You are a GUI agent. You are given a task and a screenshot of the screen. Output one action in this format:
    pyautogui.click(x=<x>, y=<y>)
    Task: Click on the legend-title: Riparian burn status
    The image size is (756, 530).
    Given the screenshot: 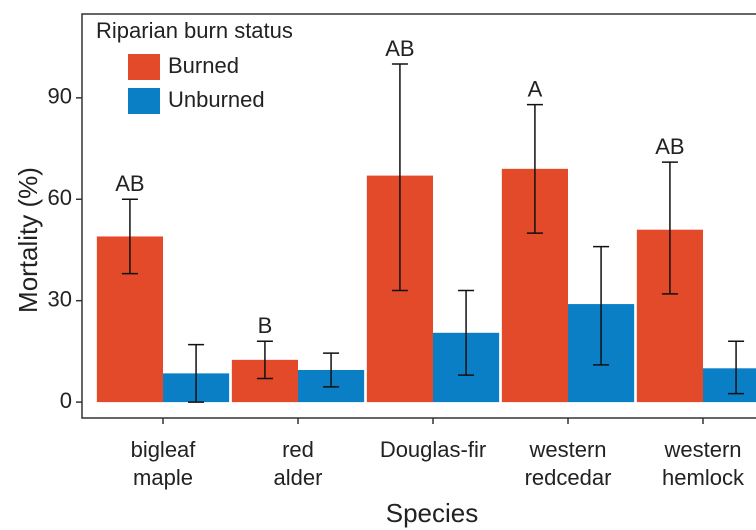 What is the action you would take?
    pyautogui.click(x=194, y=30)
    